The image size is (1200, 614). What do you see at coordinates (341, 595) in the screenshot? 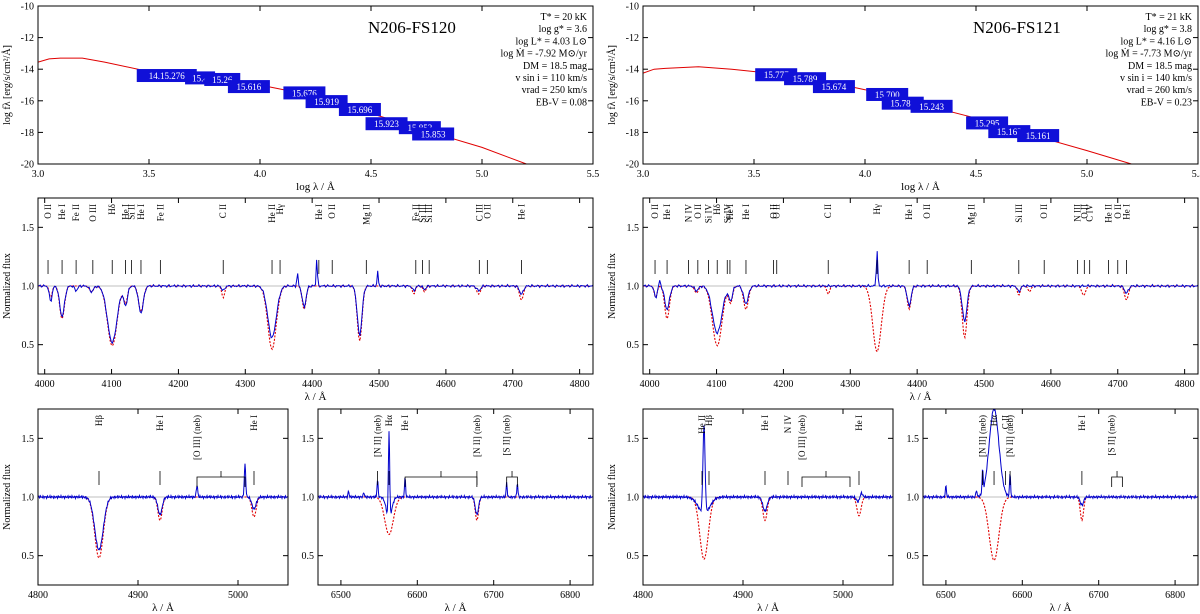
I see `x-tick-label: 6500` at bounding box center [341, 595].